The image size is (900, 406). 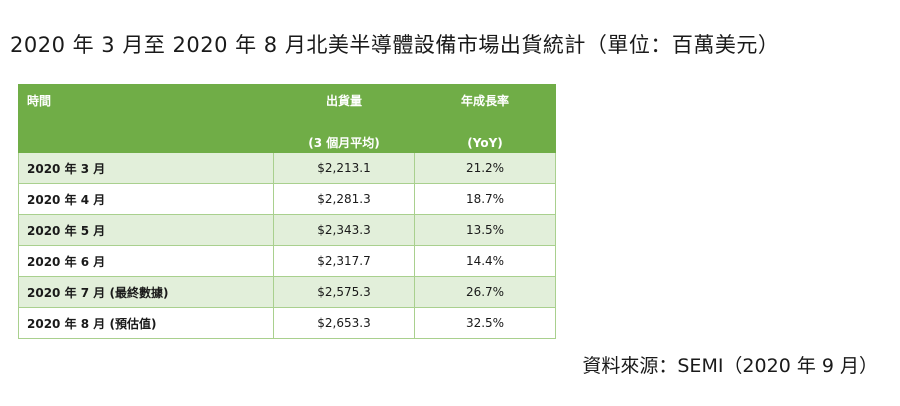 I want to click on table-row: 2020 年 3 月 $2,213.1 21.2%, so click(x=287, y=168).